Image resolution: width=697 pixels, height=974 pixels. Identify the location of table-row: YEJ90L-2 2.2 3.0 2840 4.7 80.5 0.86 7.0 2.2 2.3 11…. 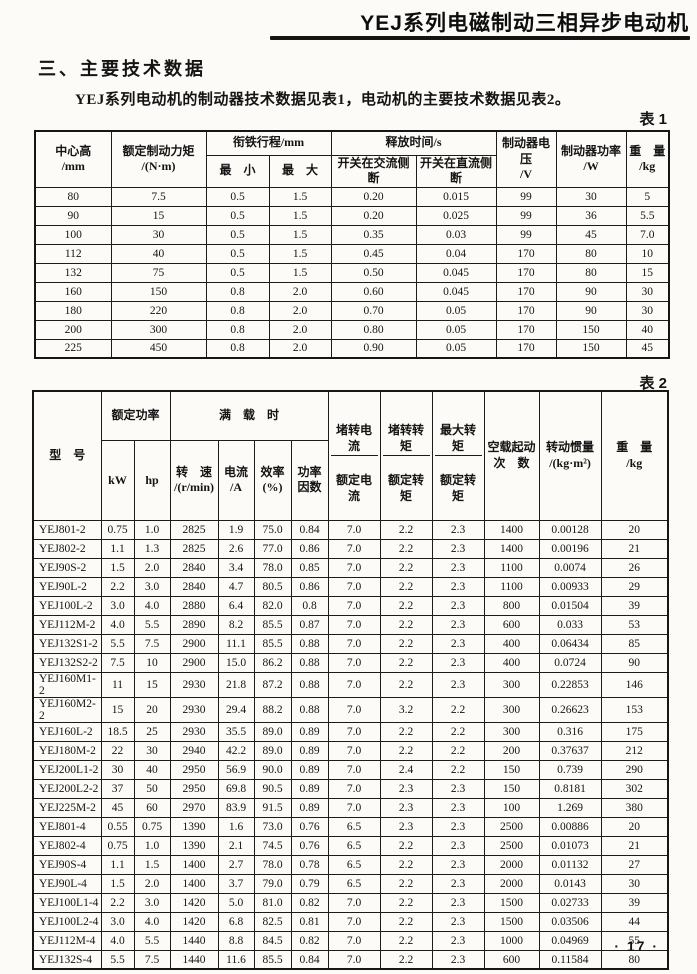
(350, 586).